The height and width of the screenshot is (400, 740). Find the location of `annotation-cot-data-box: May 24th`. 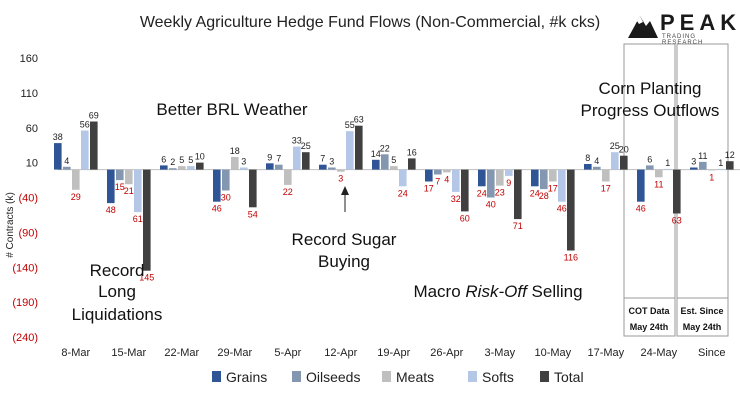

annotation-cot-data-box: May 24th is located at coordinates (649, 327).